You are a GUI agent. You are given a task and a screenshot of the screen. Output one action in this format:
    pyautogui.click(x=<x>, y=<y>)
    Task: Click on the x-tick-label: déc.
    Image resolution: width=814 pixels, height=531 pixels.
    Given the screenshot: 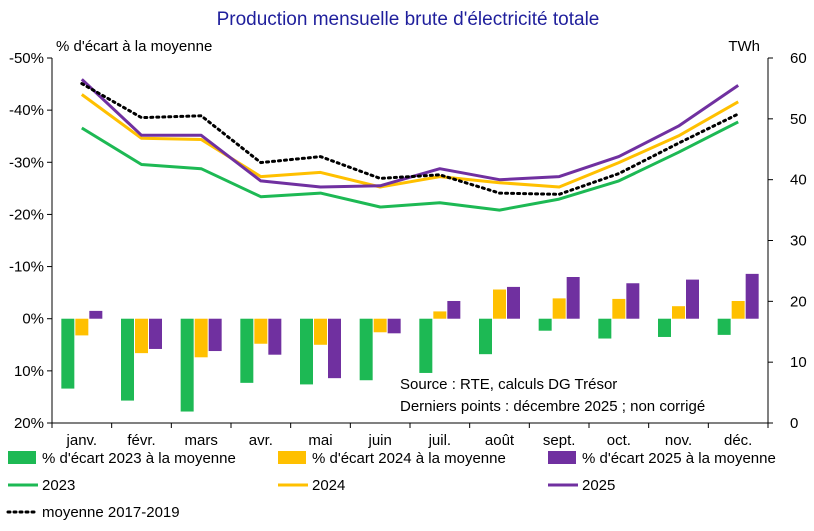 What is the action you would take?
    pyautogui.click(x=738, y=440)
    